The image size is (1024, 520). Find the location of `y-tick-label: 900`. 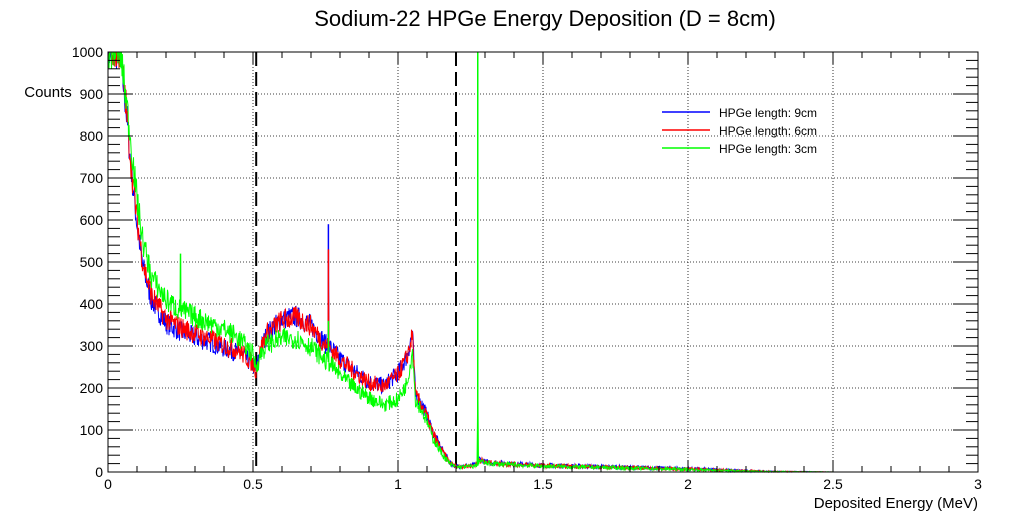

y-tick-label: 900 is located at coordinates (92, 94).